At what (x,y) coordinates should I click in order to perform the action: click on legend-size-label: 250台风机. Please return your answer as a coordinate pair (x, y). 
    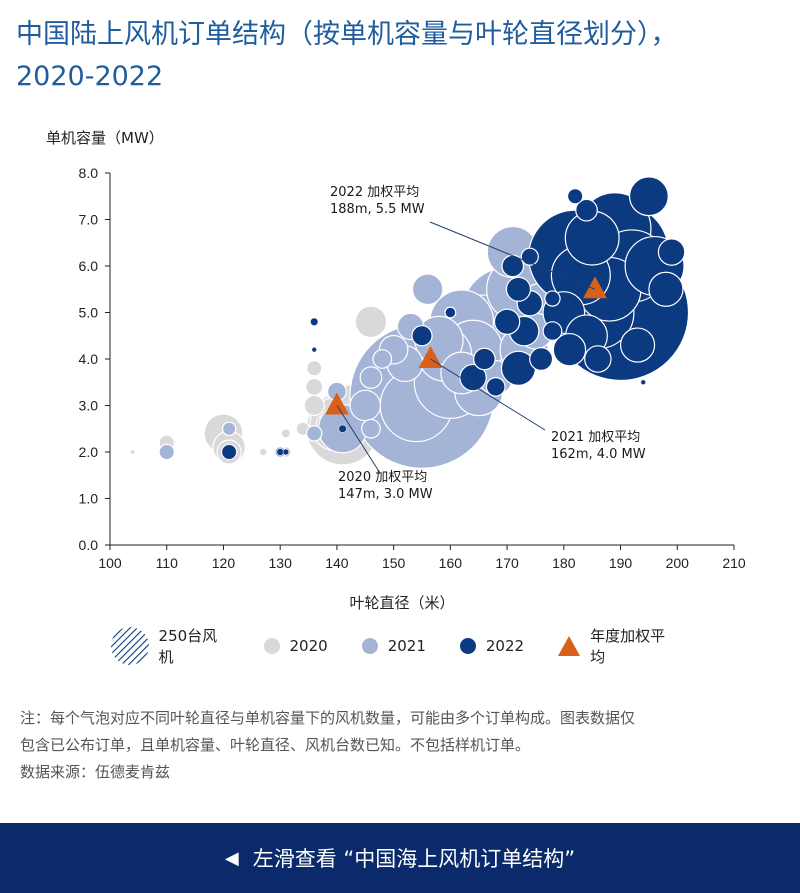
    Looking at the image, I should click on (188, 646).